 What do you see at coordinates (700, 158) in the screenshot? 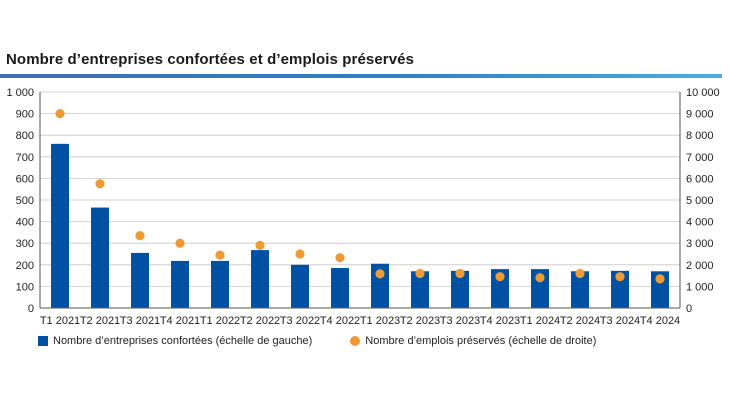
I see `right-tick-label: 7 000` at bounding box center [700, 158].